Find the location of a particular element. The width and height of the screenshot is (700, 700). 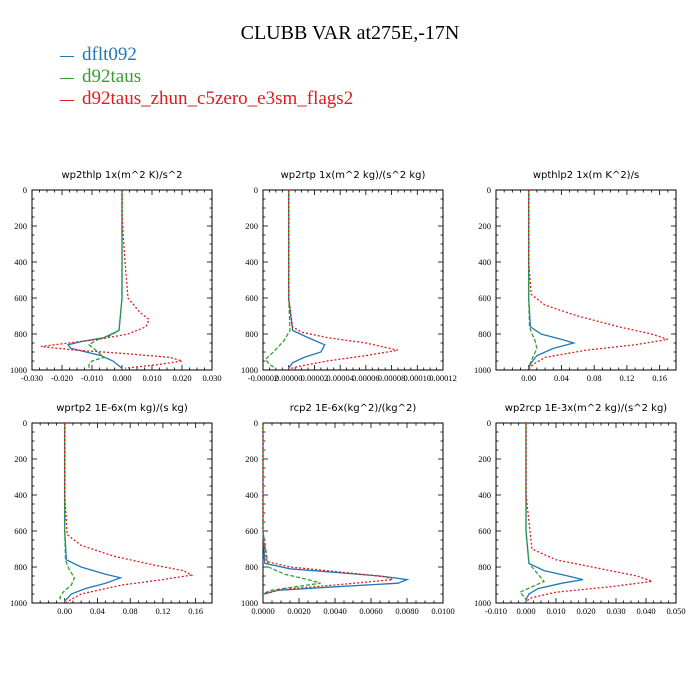

x-tick-label: -0.030 is located at coordinates (32, 378).